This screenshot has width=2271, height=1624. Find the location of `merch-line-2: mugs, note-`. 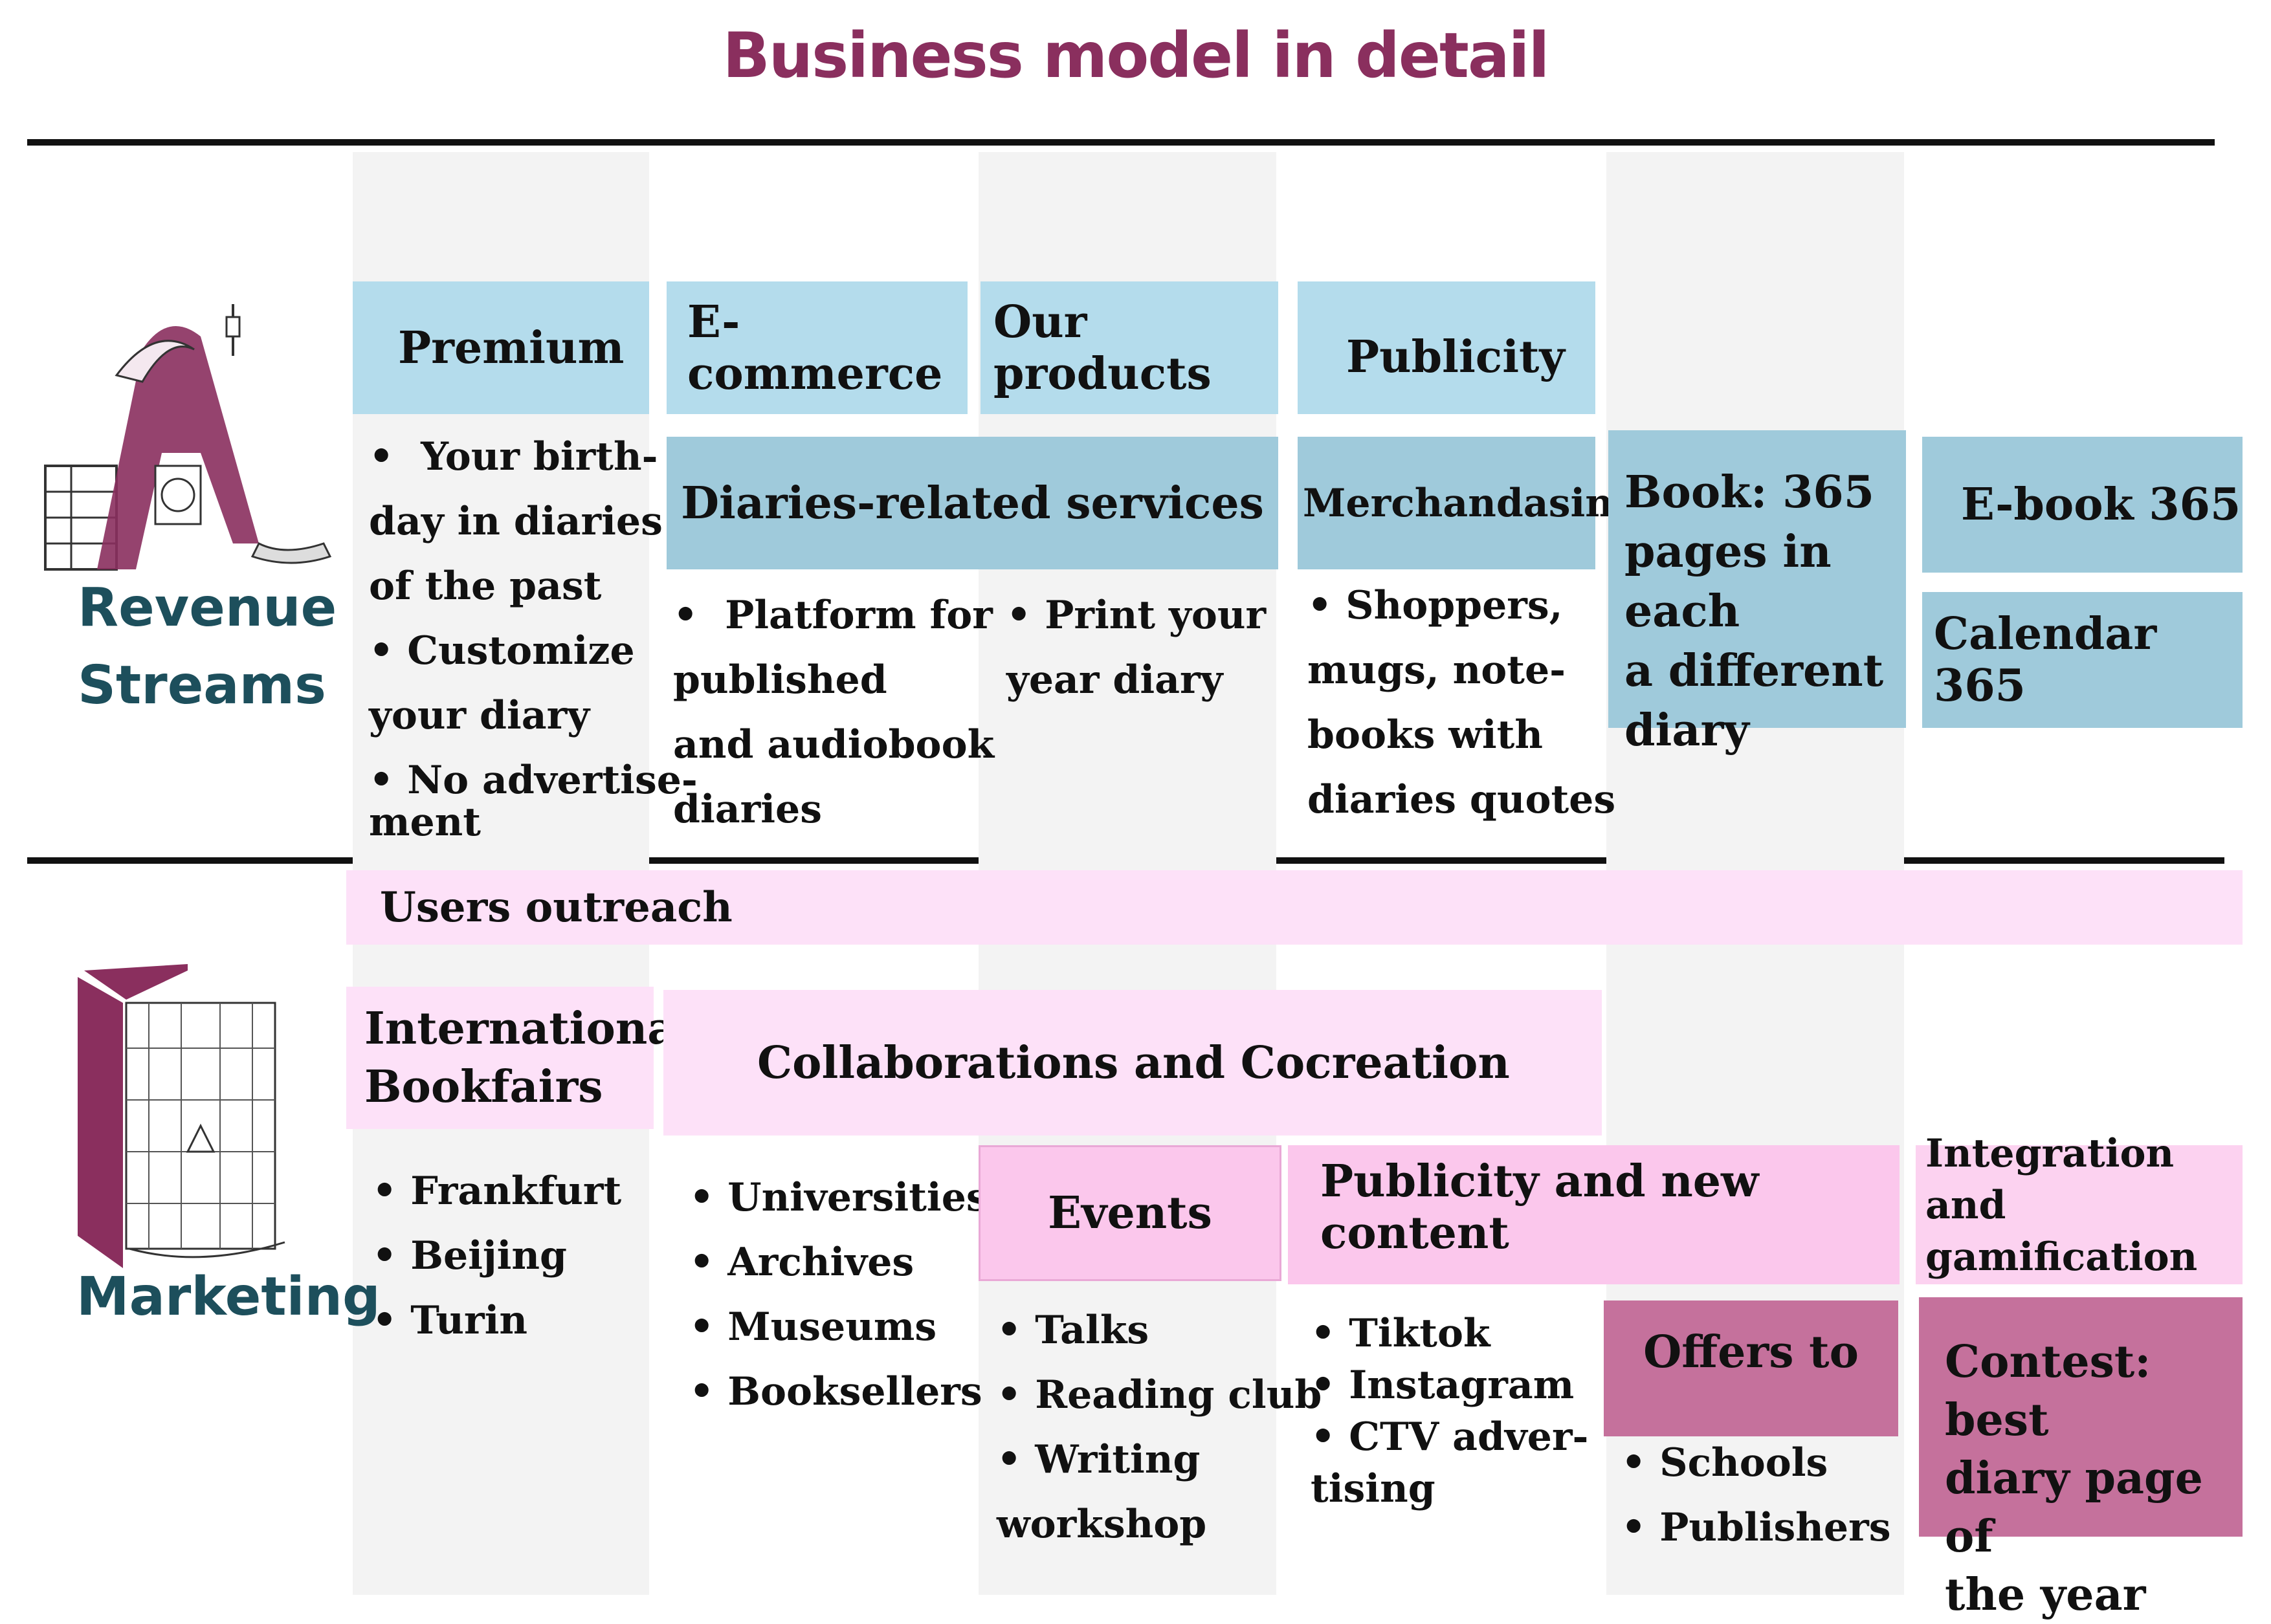

merch-line-2: mugs, note- is located at coordinates (1436, 670).